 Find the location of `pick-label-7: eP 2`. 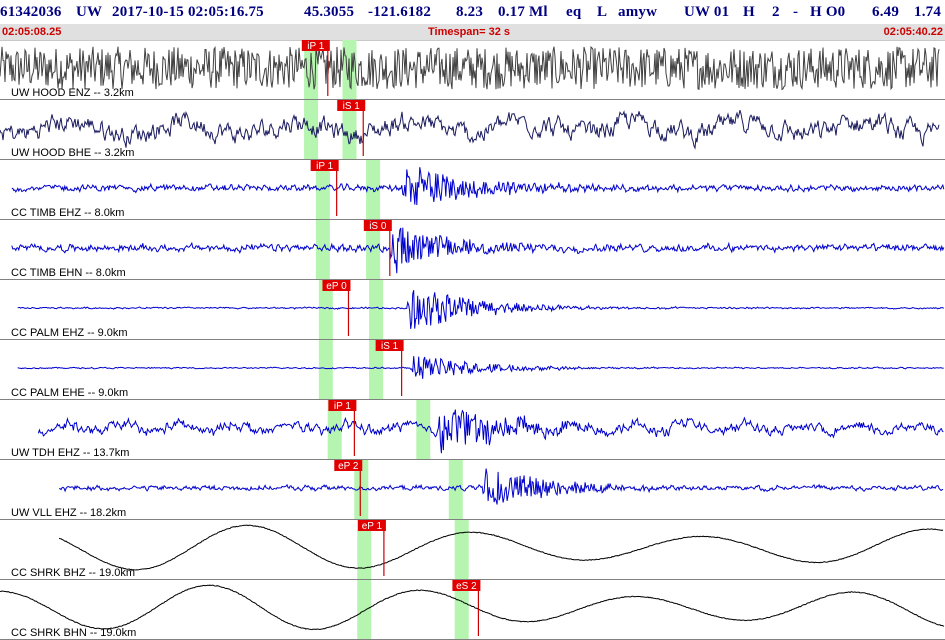

pick-label-7: eP 2 is located at coordinates (348, 466).